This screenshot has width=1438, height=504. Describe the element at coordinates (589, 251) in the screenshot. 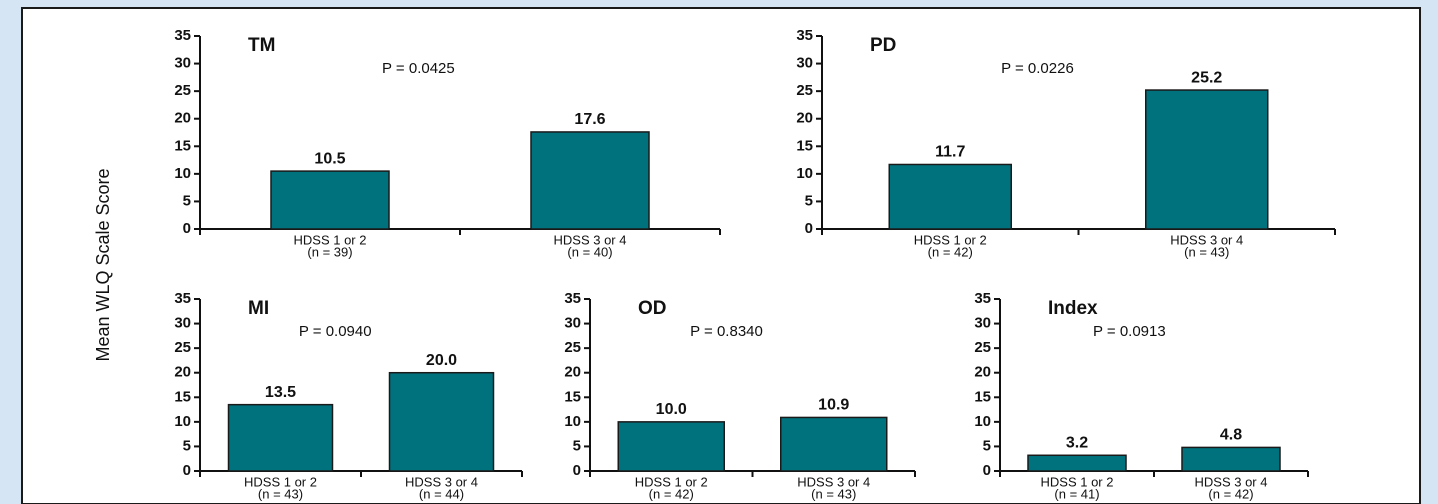

I see `n-label: (n = 40)` at that location.